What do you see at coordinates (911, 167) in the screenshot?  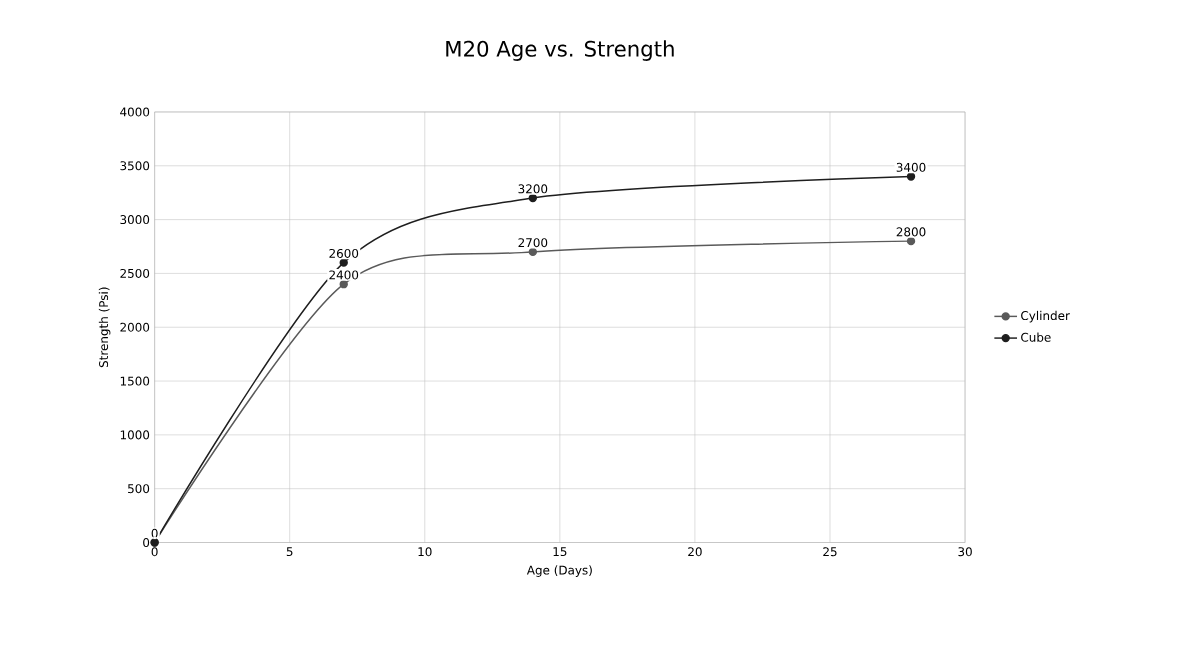 I see `data-label: 3400` at bounding box center [911, 167].